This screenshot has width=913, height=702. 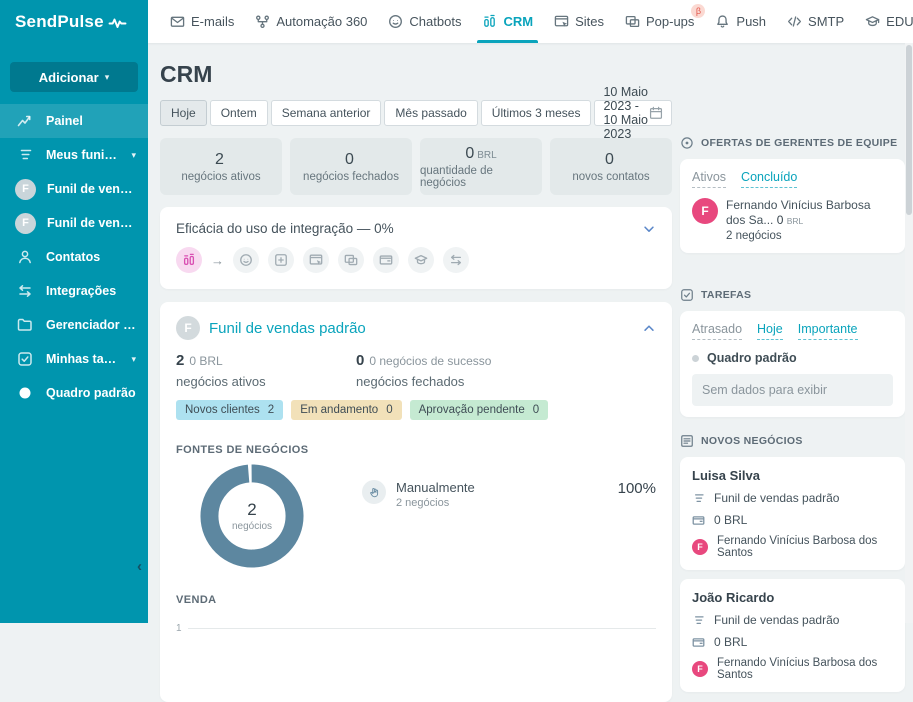 I want to click on popups-icon, so click(x=632, y=21).